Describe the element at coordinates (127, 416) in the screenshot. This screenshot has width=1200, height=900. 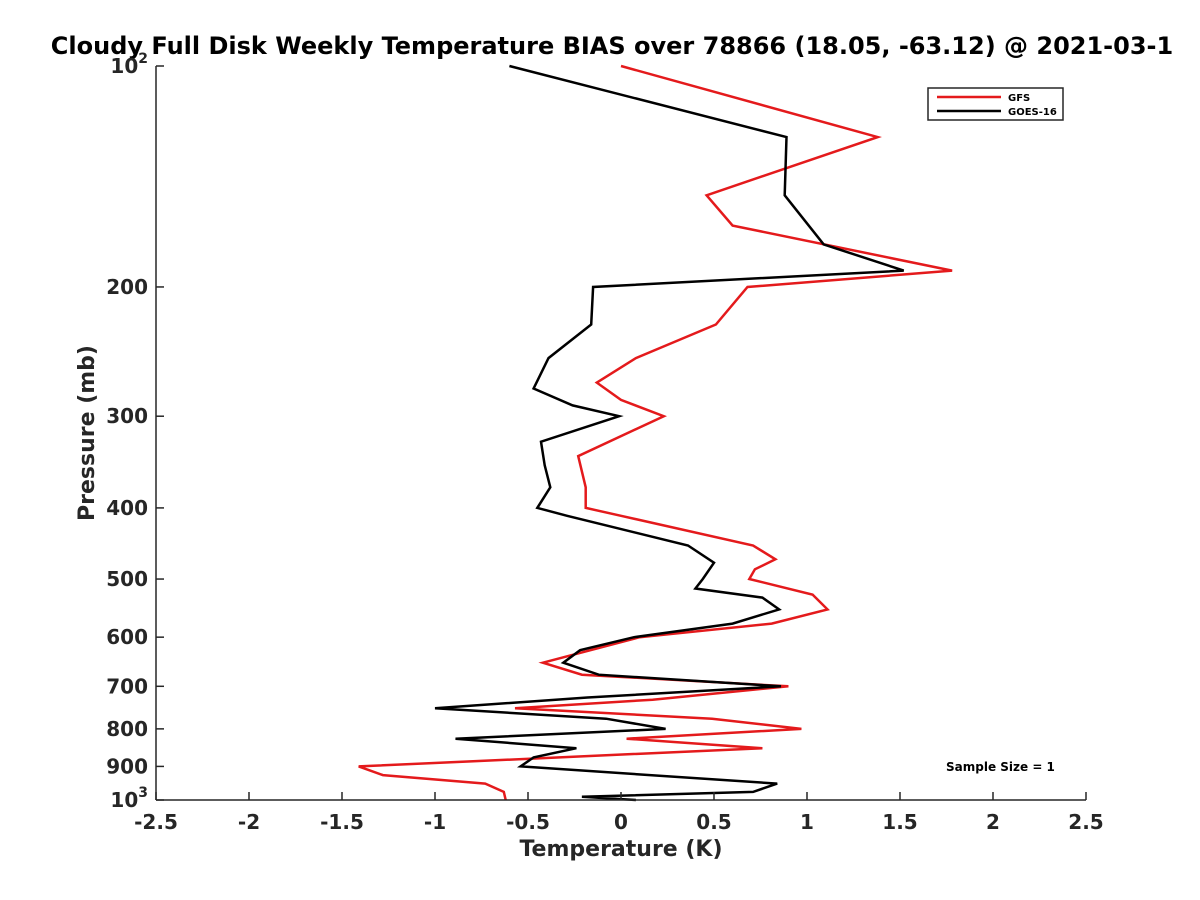
I see `y-tick-label: 300` at that location.